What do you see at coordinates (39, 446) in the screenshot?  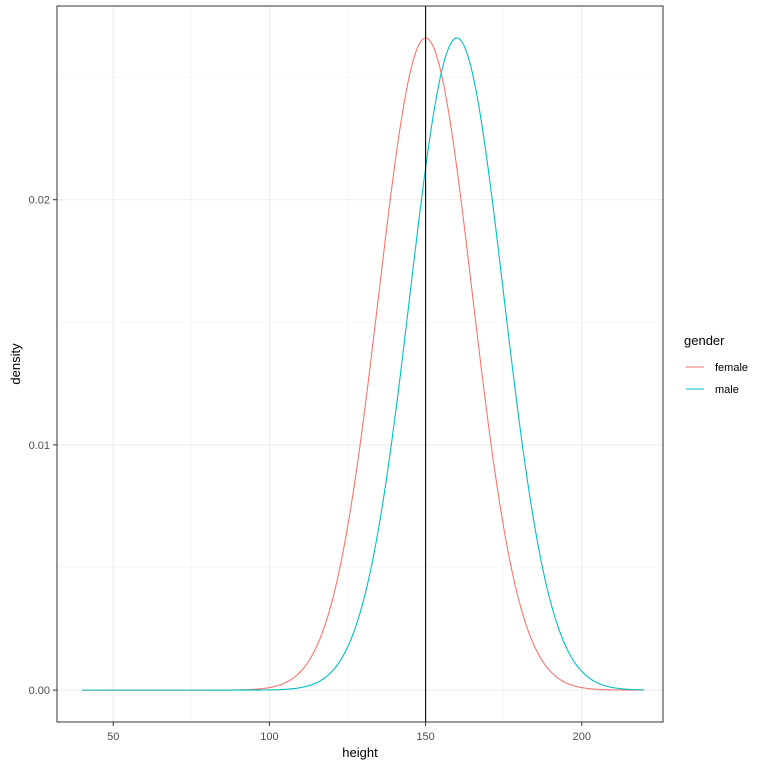 I see `y-tick-label: 0.01` at bounding box center [39, 446].